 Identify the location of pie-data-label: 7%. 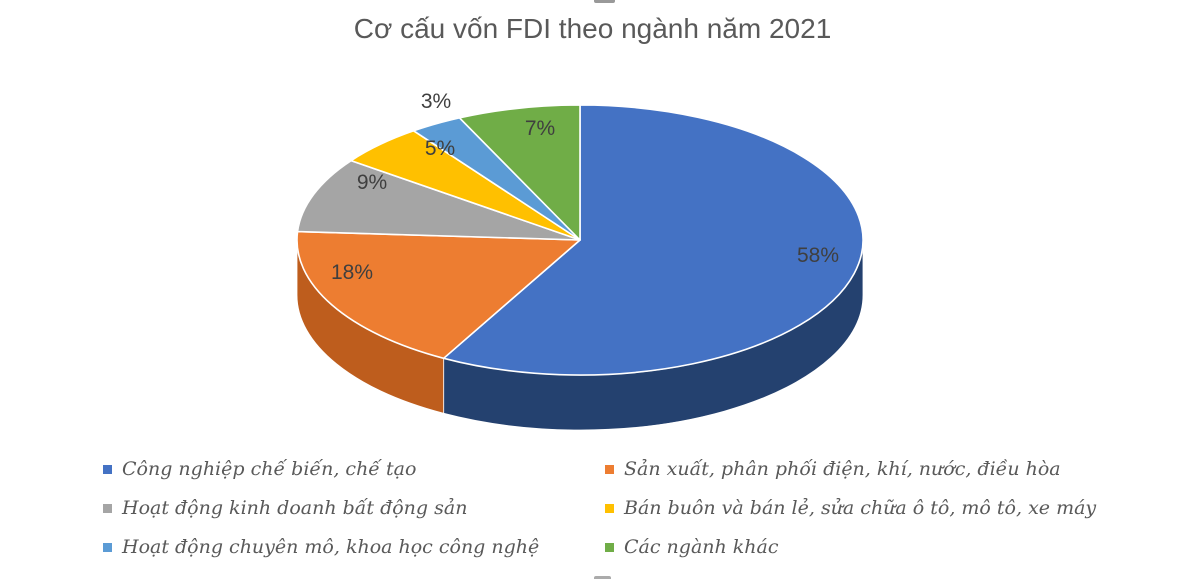
(540, 128).